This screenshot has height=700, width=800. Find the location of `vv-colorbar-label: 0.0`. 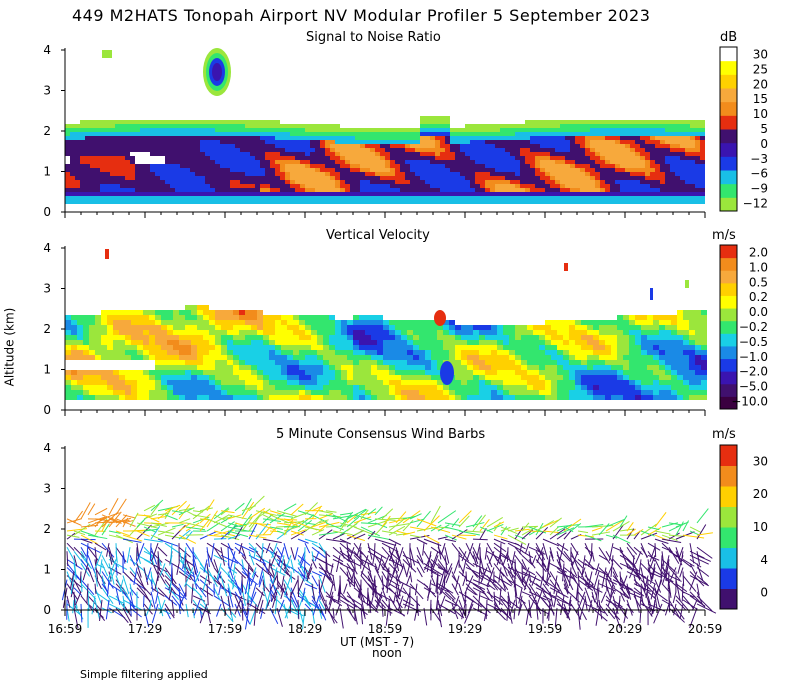

vv-colorbar-label: 0.0 is located at coordinates (758, 312).